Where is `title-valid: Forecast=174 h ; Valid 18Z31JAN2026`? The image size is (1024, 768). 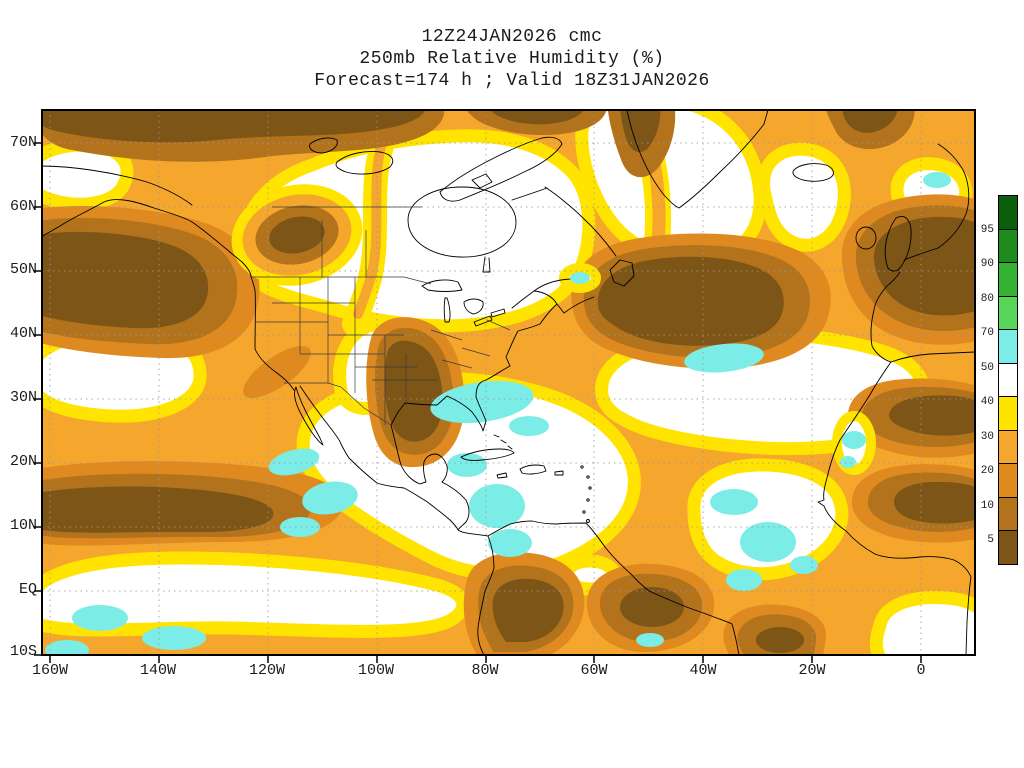
title-valid: Forecast=174 h ; Valid 18Z31JAN2026 is located at coordinates (512, 81).